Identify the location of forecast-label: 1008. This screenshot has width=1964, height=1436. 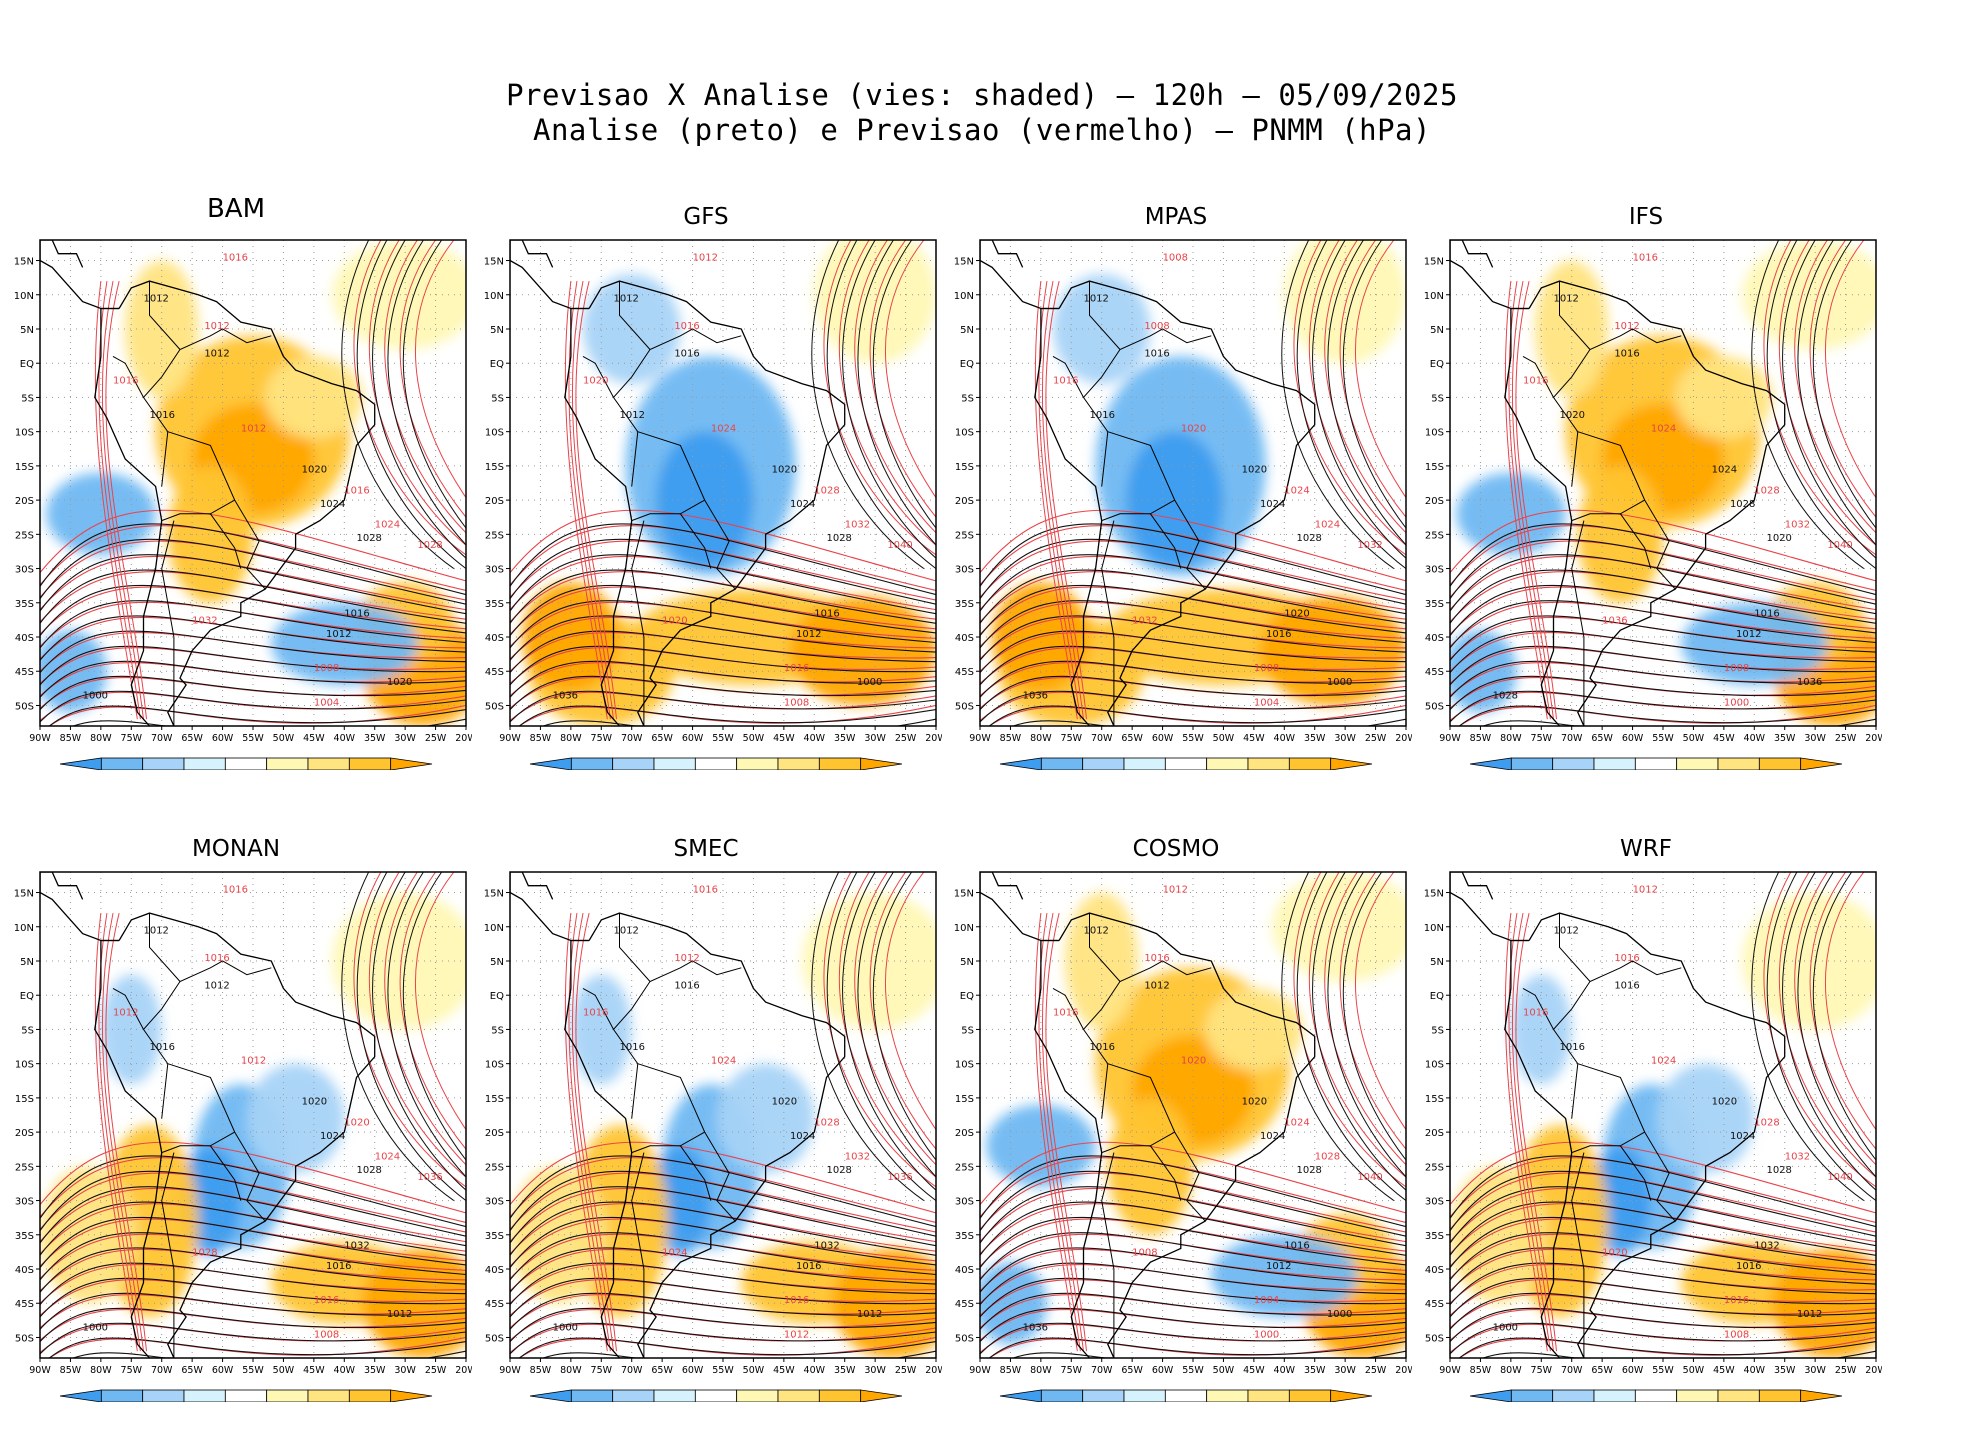
(1175, 258).